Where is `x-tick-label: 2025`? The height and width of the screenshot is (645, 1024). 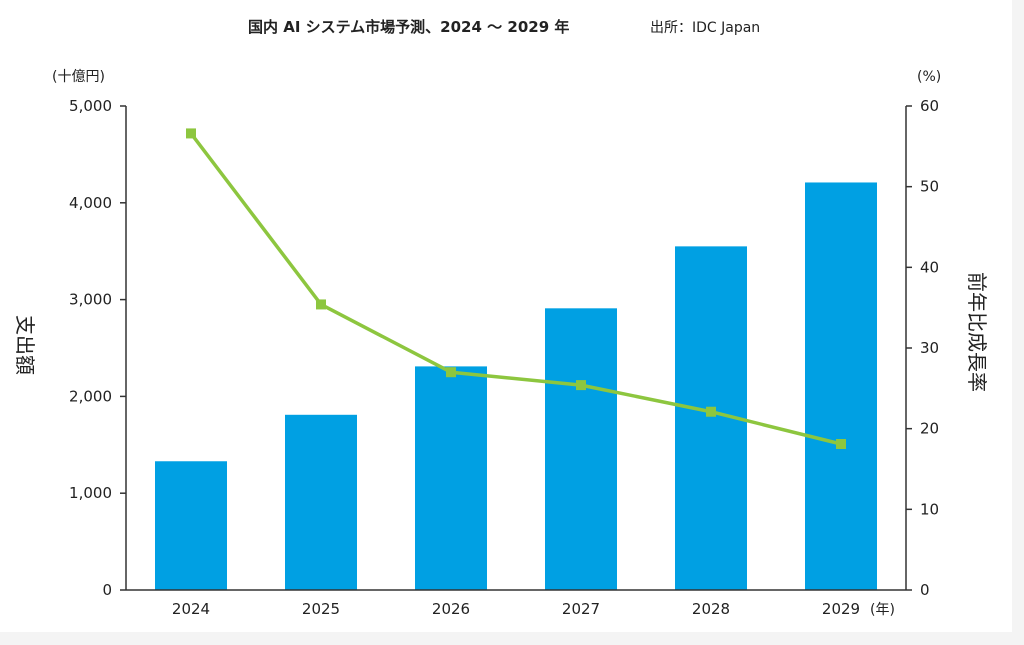 x-tick-label: 2025 is located at coordinates (321, 609).